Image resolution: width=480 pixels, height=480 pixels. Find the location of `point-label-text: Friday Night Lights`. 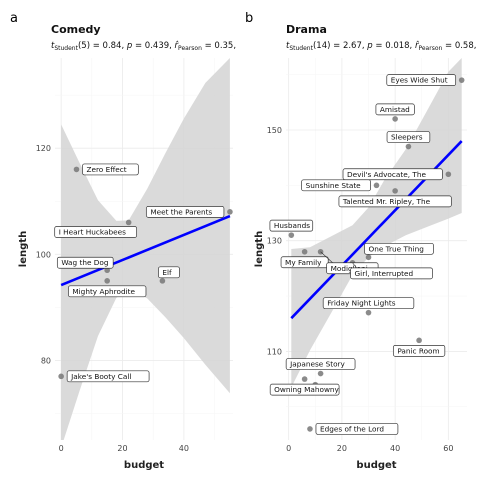

point-label-text: Friday Night Lights is located at coordinates (361, 303).